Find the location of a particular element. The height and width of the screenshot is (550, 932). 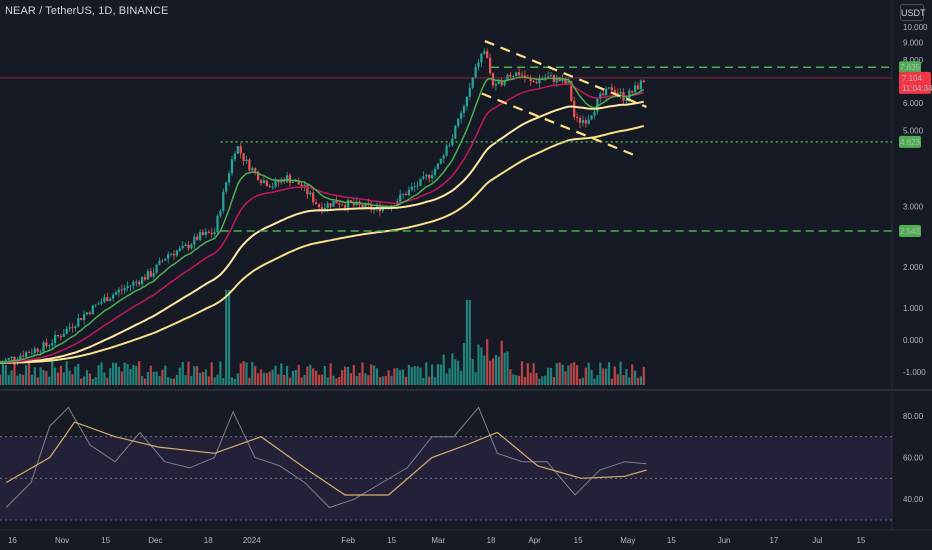

time-axis-label: Jun is located at coordinates (724, 540).